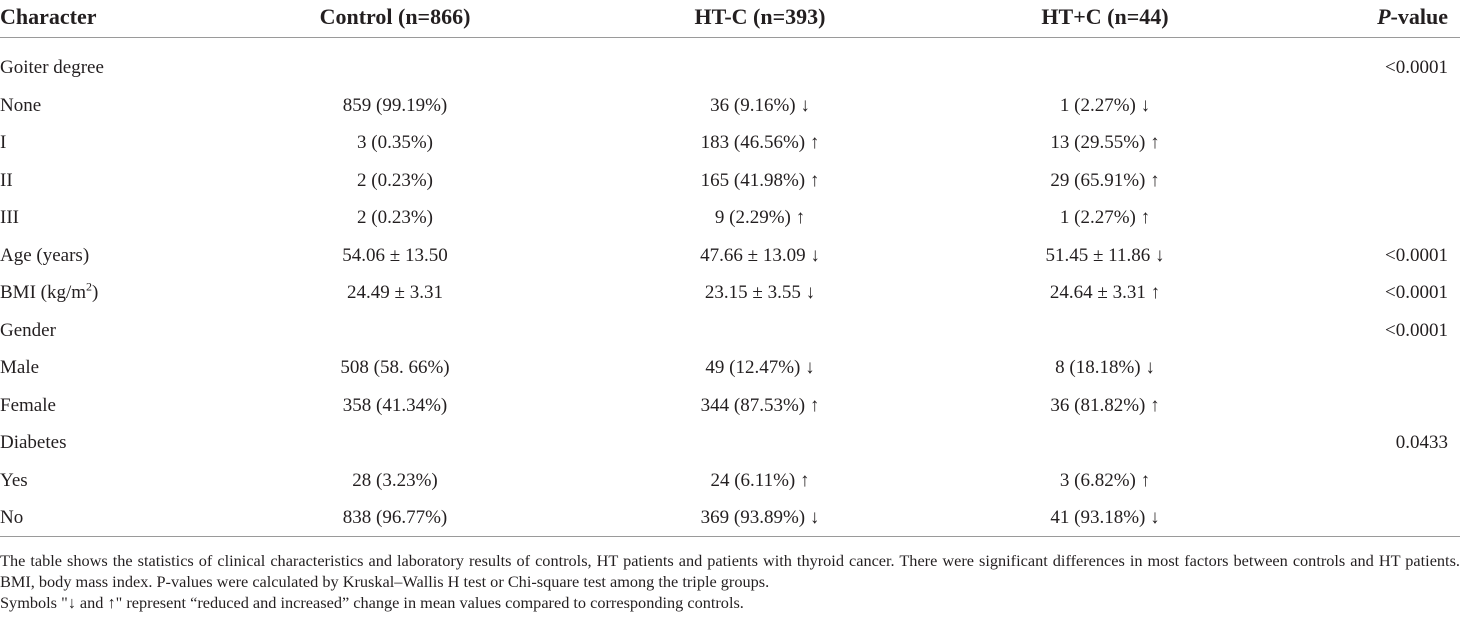 The image size is (1460, 635). Describe the element at coordinates (1105, 405) in the screenshot. I see `table-cell: 36 (81.82%) ↑` at that location.